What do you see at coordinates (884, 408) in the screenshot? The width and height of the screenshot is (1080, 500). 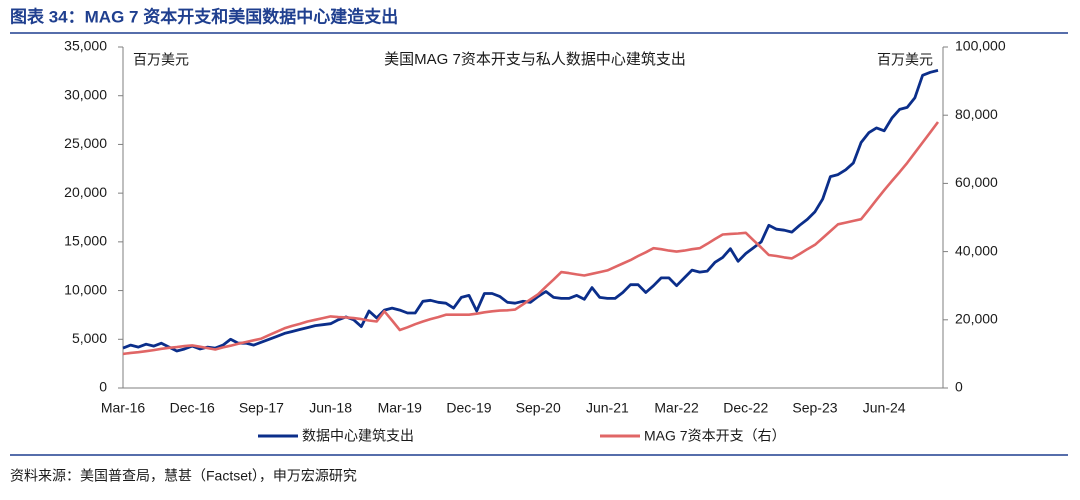 I see `x-tick-label: Jun-24` at bounding box center [884, 408].